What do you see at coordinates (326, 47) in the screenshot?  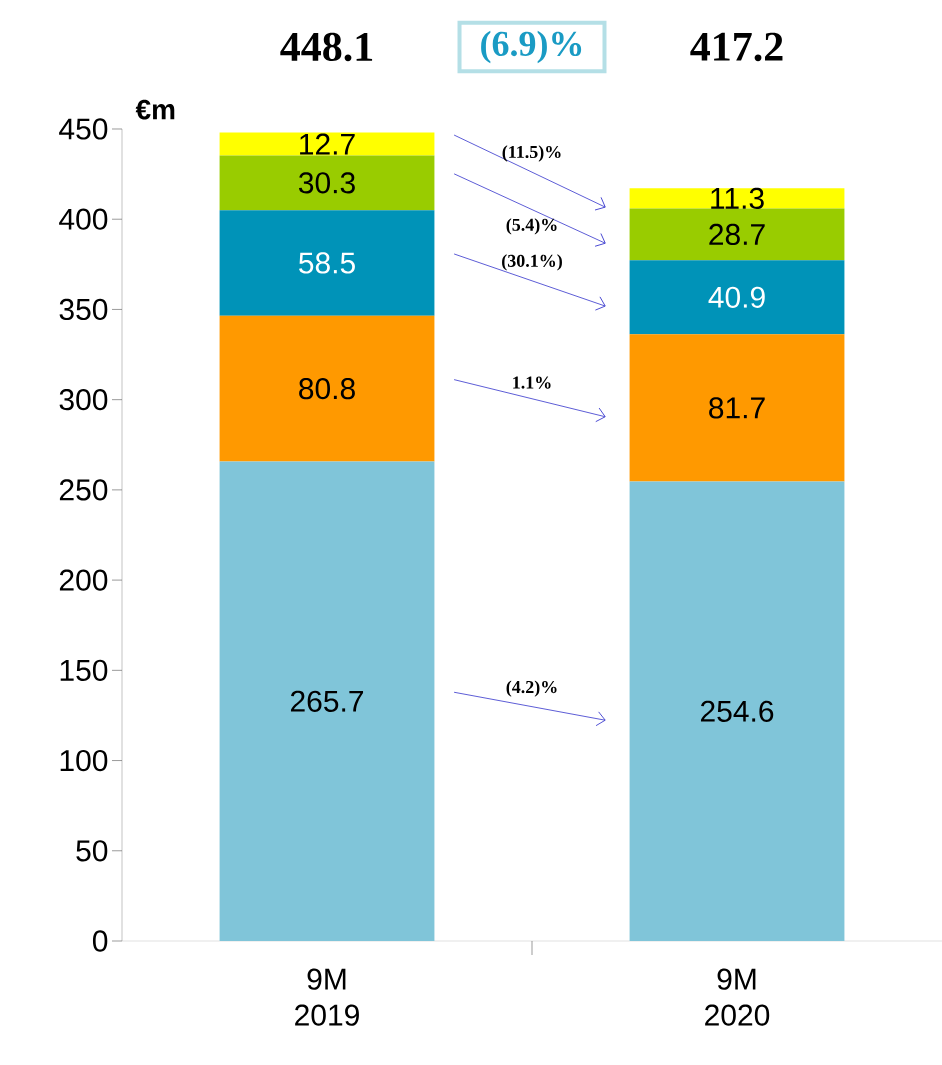 I see `total-label: 448.1` at bounding box center [326, 47].